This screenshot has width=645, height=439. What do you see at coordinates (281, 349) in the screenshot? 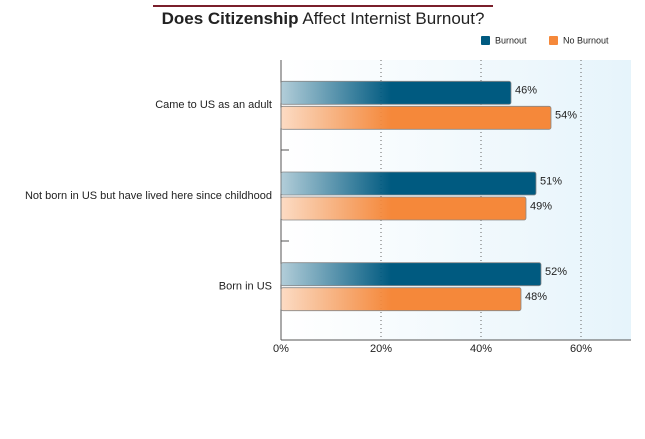
I see `x-tick-label: 0%` at bounding box center [281, 349].